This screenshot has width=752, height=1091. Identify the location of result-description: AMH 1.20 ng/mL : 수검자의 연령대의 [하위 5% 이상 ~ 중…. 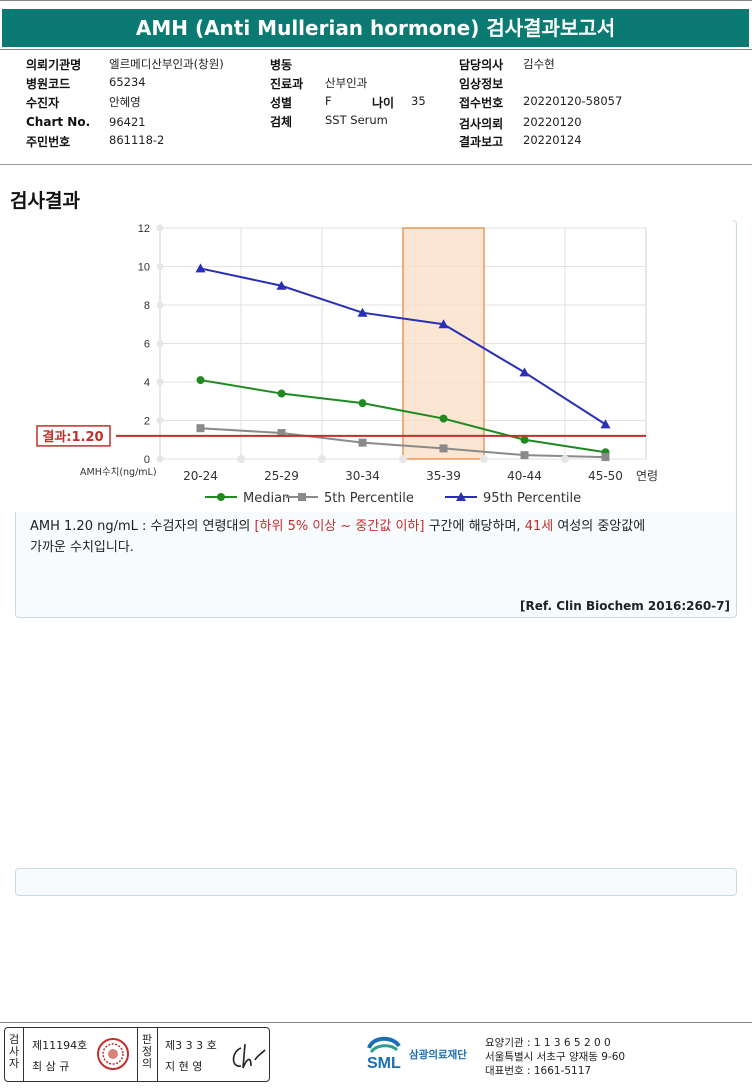
(380, 537).